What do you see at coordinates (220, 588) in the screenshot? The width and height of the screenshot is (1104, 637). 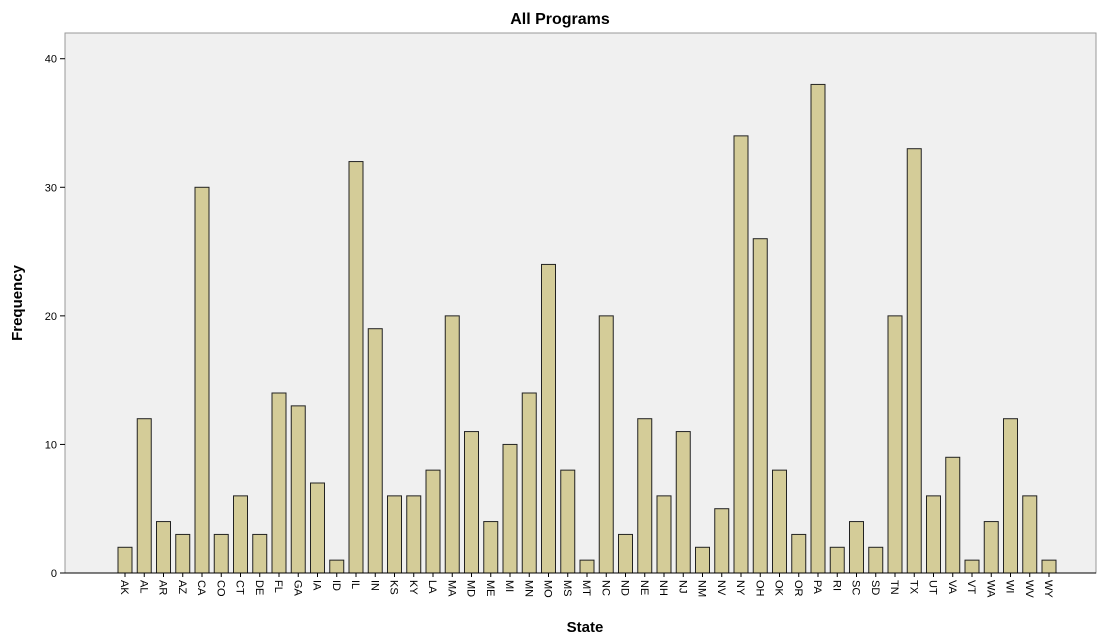 I see `x-tick-label: CO` at bounding box center [220, 588].